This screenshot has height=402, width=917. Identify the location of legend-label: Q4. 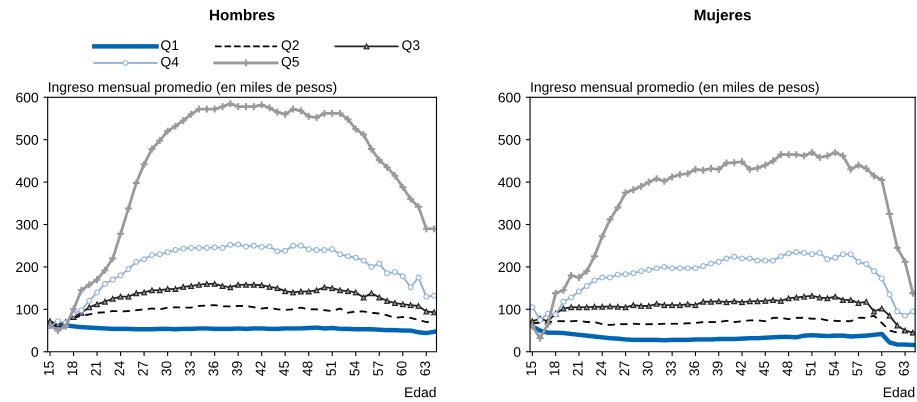
(170, 63).